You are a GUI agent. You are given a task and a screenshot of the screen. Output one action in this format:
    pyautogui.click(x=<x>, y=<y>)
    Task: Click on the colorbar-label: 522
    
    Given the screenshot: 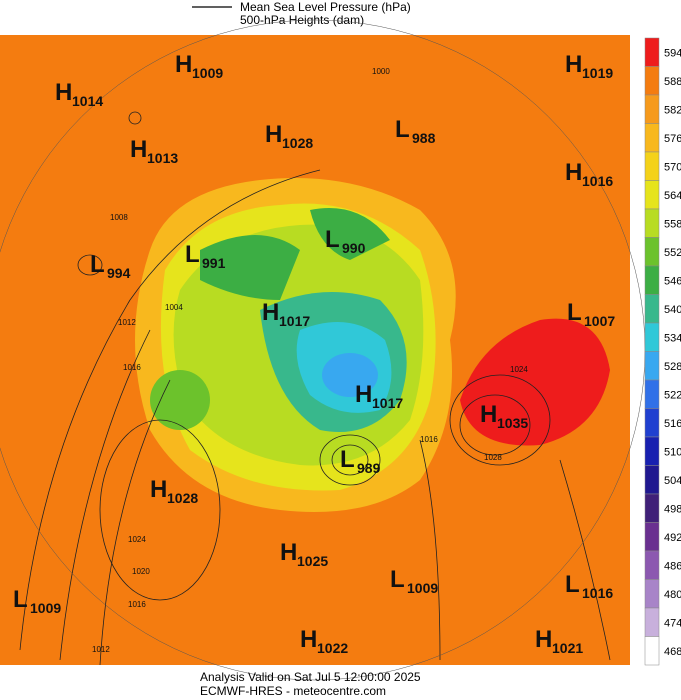 What is the action you would take?
    pyautogui.click(x=672, y=395)
    